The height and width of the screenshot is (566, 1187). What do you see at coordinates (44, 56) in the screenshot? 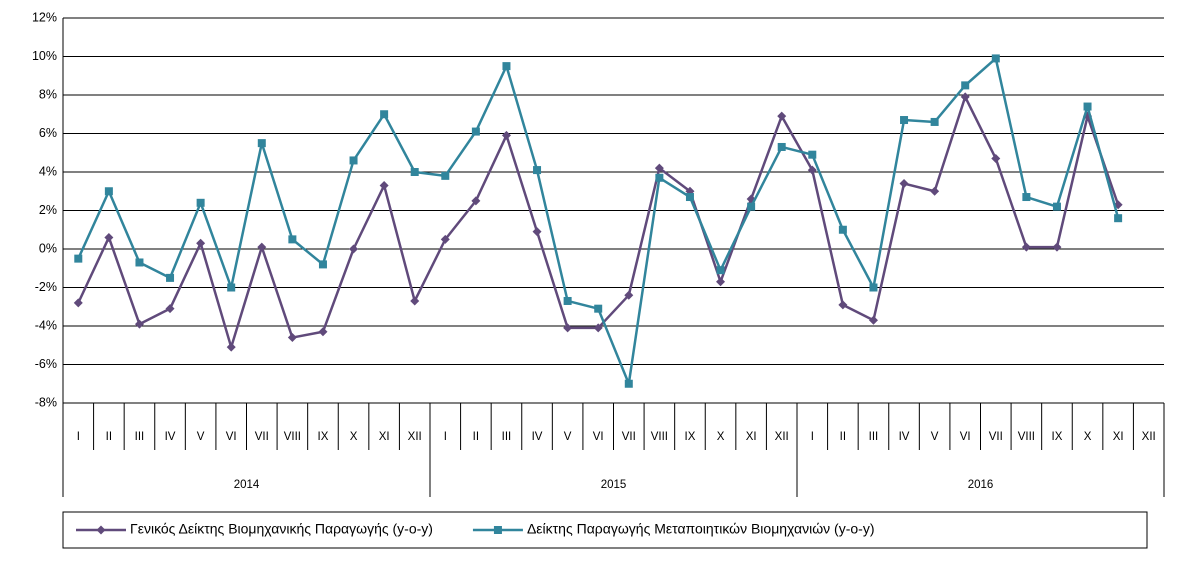
I see `y-tick-label: 10%` at bounding box center [44, 56].